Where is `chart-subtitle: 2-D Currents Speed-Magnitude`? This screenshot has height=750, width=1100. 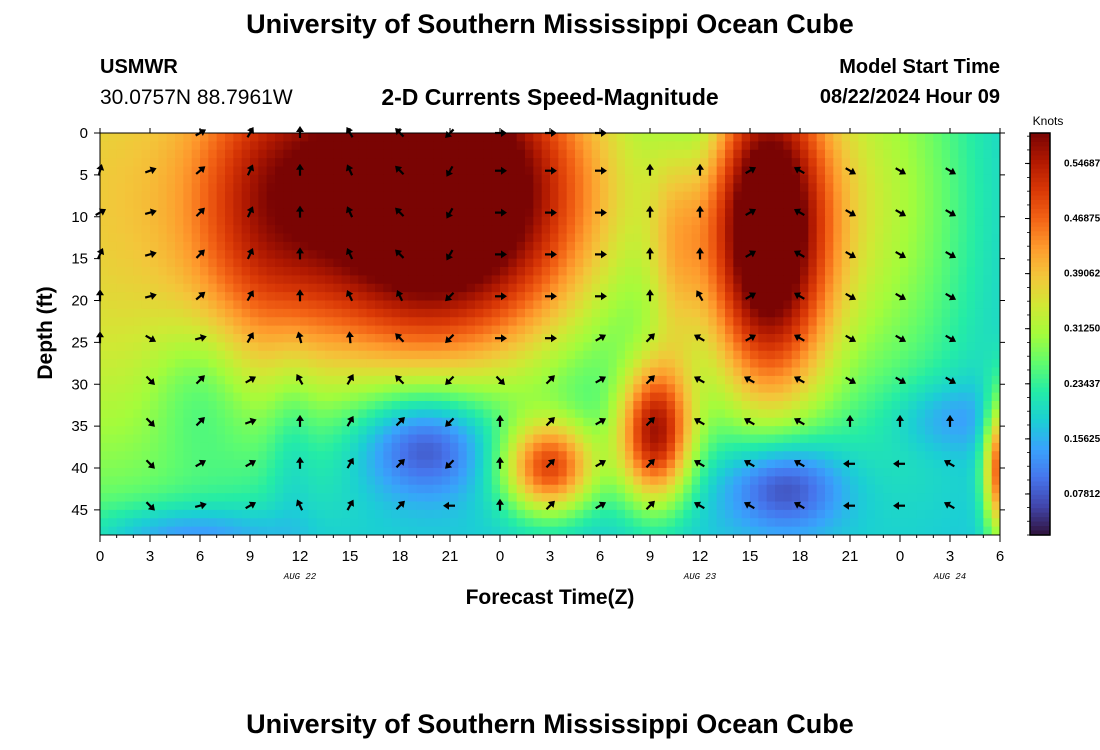 chart-subtitle: 2-D Currents Speed-Magnitude is located at coordinates (550, 97).